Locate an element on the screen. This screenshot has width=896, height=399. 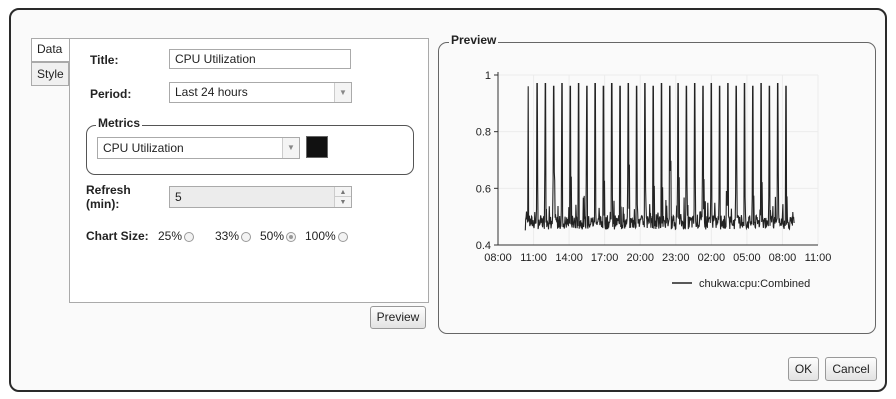
metric-color-swatch is located at coordinates (317, 147).